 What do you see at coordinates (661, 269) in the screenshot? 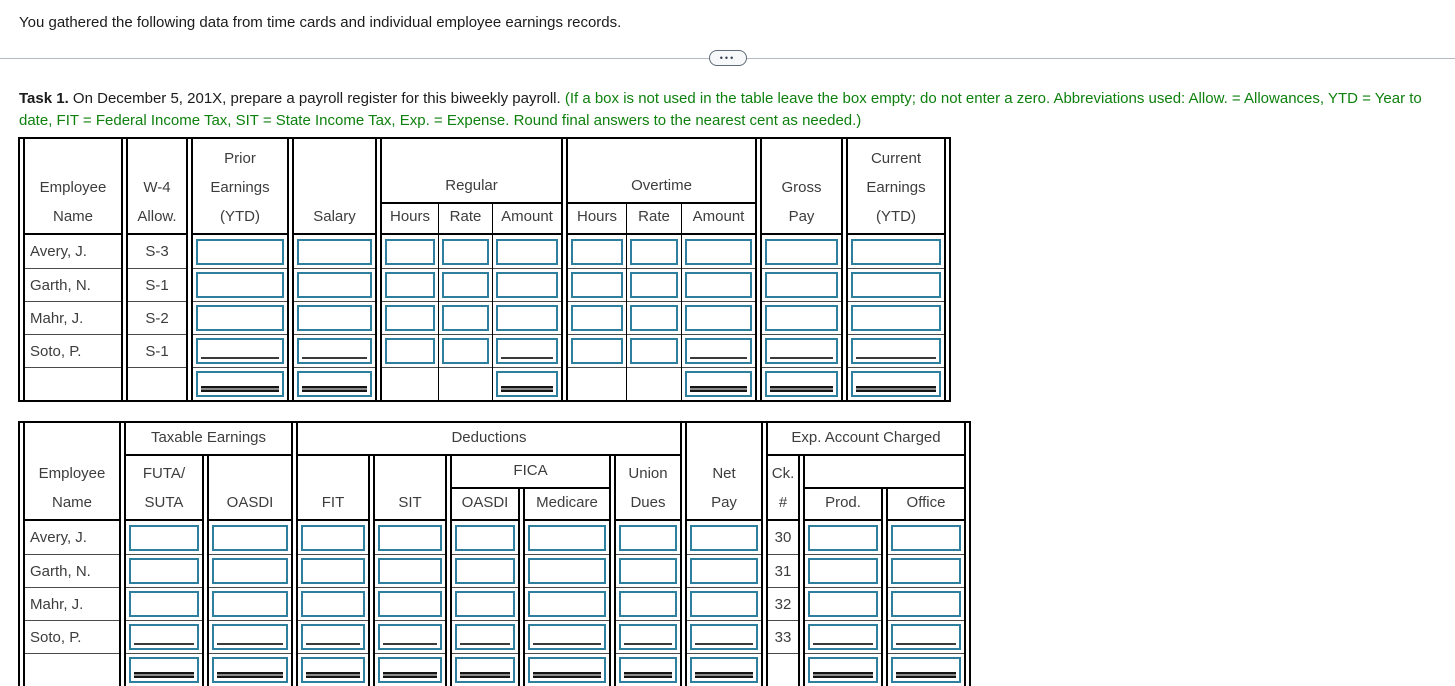
I see `overtime-group: Overtime Hours Rate` at bounding box center [661, 269].